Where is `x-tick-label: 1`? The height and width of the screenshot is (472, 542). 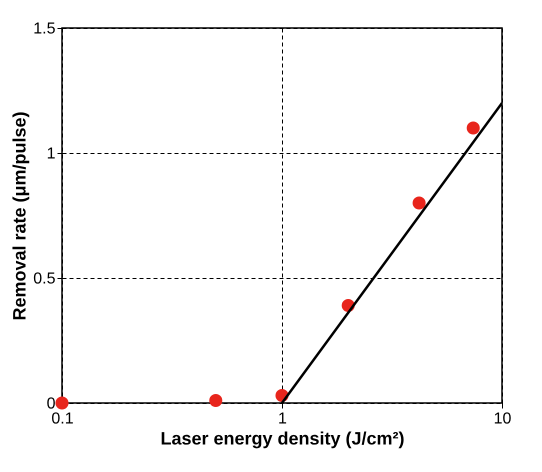 x-tick-label: 1 is located at coordinates (283, 419).